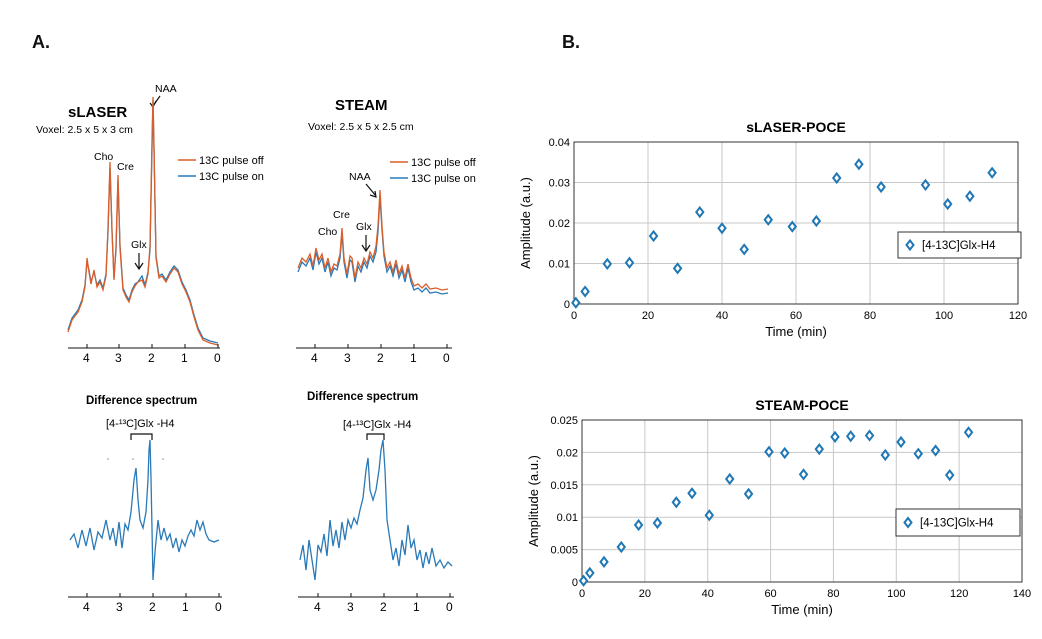 This screenshot has height=639, width=1042. Describe the element at coordinates (86, 607) in the screenshot. I see `slaser-diff-tick-4: 4` at that location.